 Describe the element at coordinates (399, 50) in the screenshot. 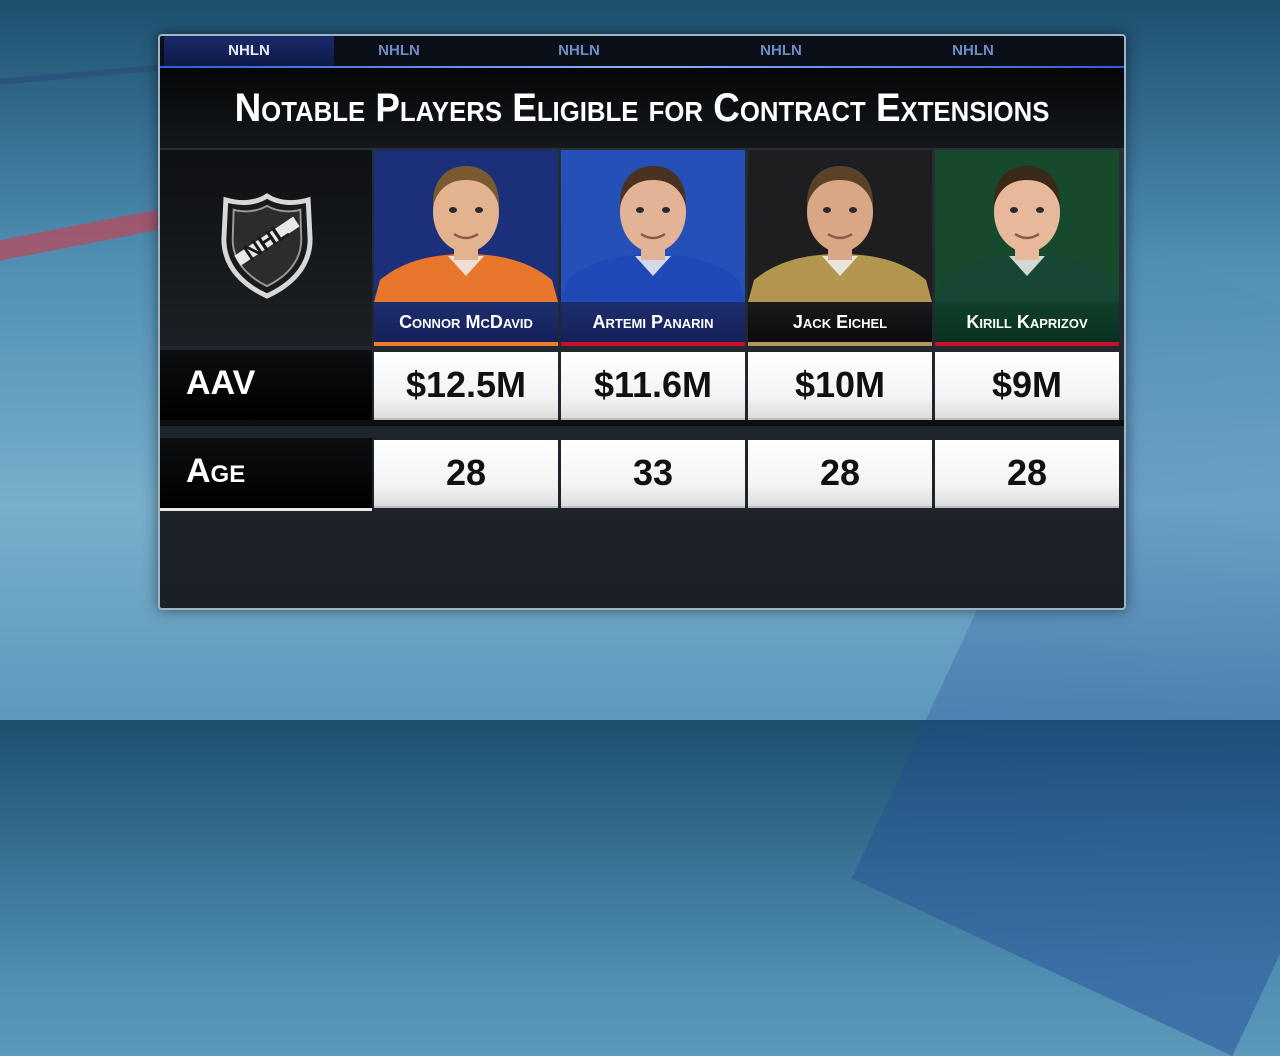

I see `tab-nhln-2: NHLN` at that location.